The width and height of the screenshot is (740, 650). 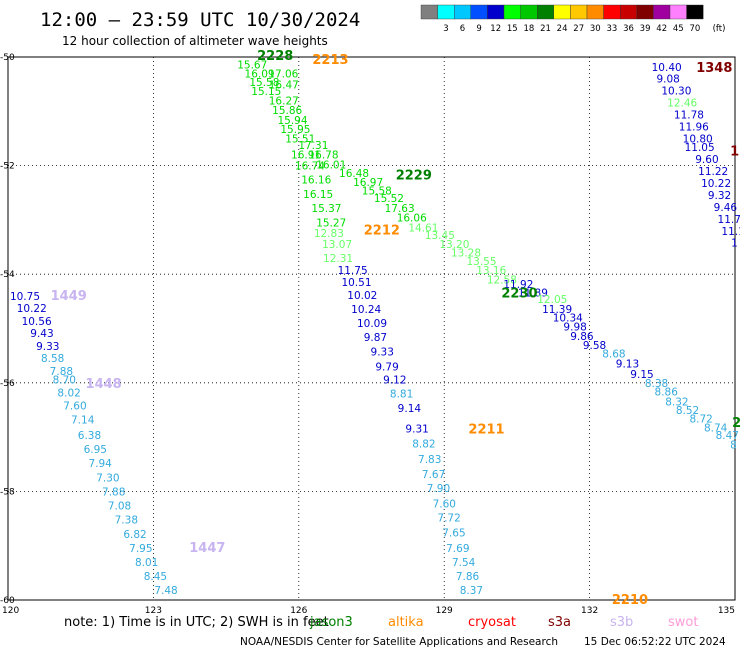 What do you see at coordinates (7, 384) in the screenshot?
I see `y-tick-label: -56` at bounding box center [7, 384].